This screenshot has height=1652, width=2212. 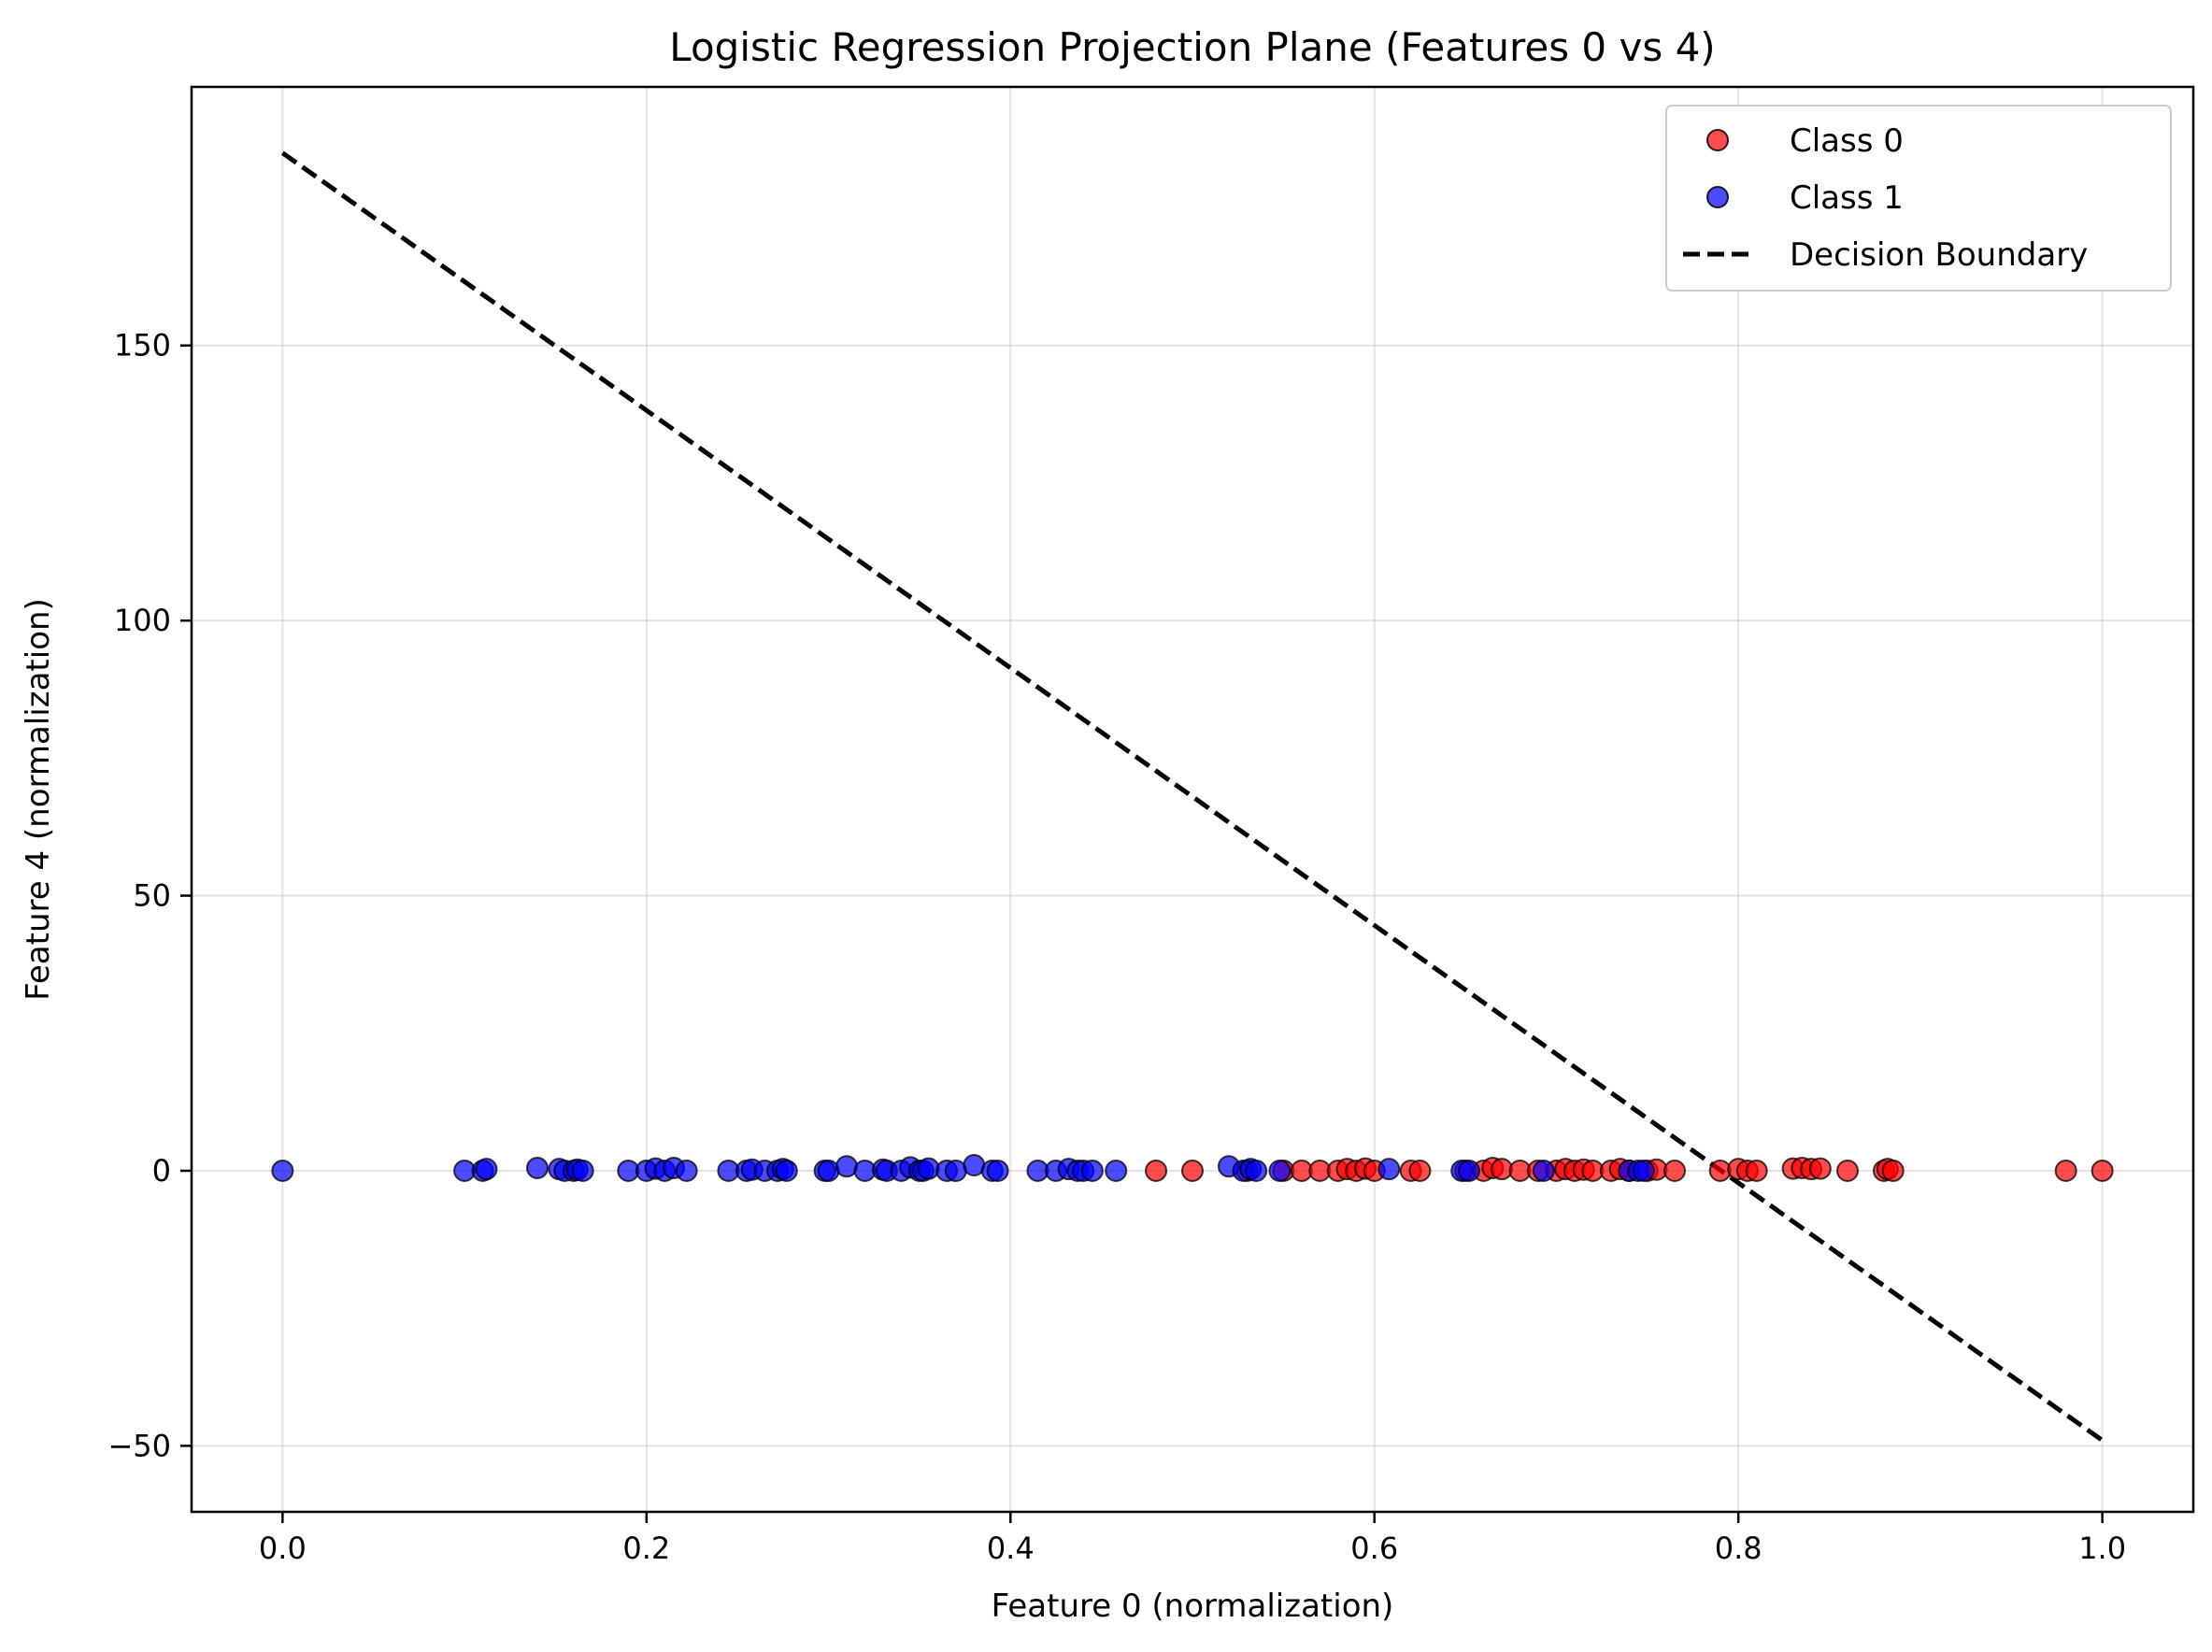 What do you see at coordinates (2102, 1549) in the screenshot?
I see `x-tick-label: 1.0` at bounding box center [2102, 1549].